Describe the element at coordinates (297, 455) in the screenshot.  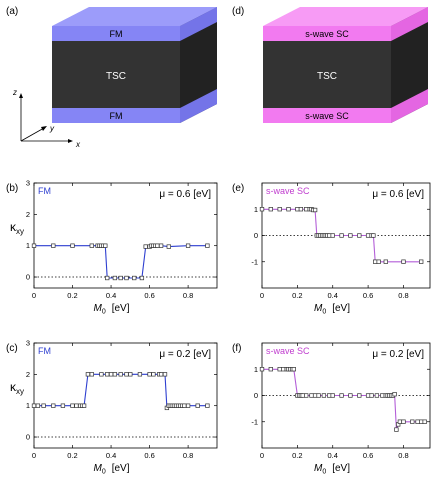
I see `xtick-label-f-1: 0.2` at that location.